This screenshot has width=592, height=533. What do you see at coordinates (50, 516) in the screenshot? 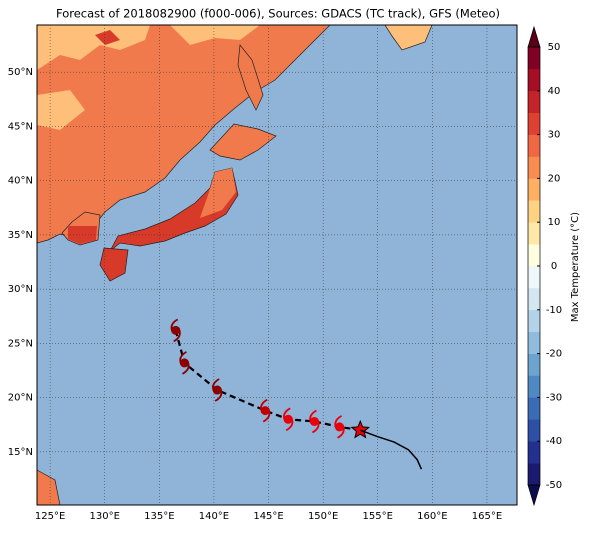
I see `x-tick-label: 125°E` at bounding box center [50, 516].